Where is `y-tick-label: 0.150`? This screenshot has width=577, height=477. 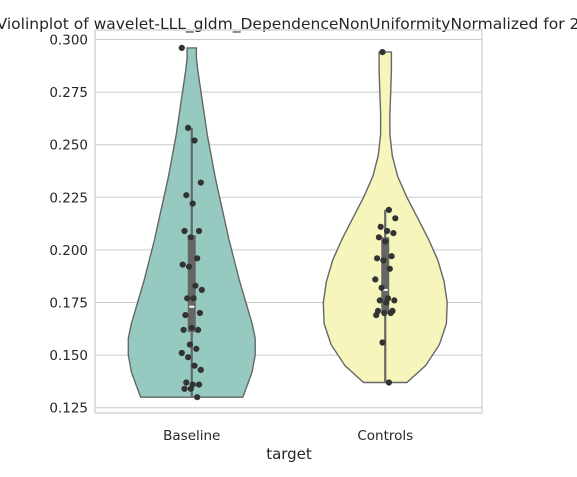
y-tick-label: 0.150 is located at coordinates (68, 356).